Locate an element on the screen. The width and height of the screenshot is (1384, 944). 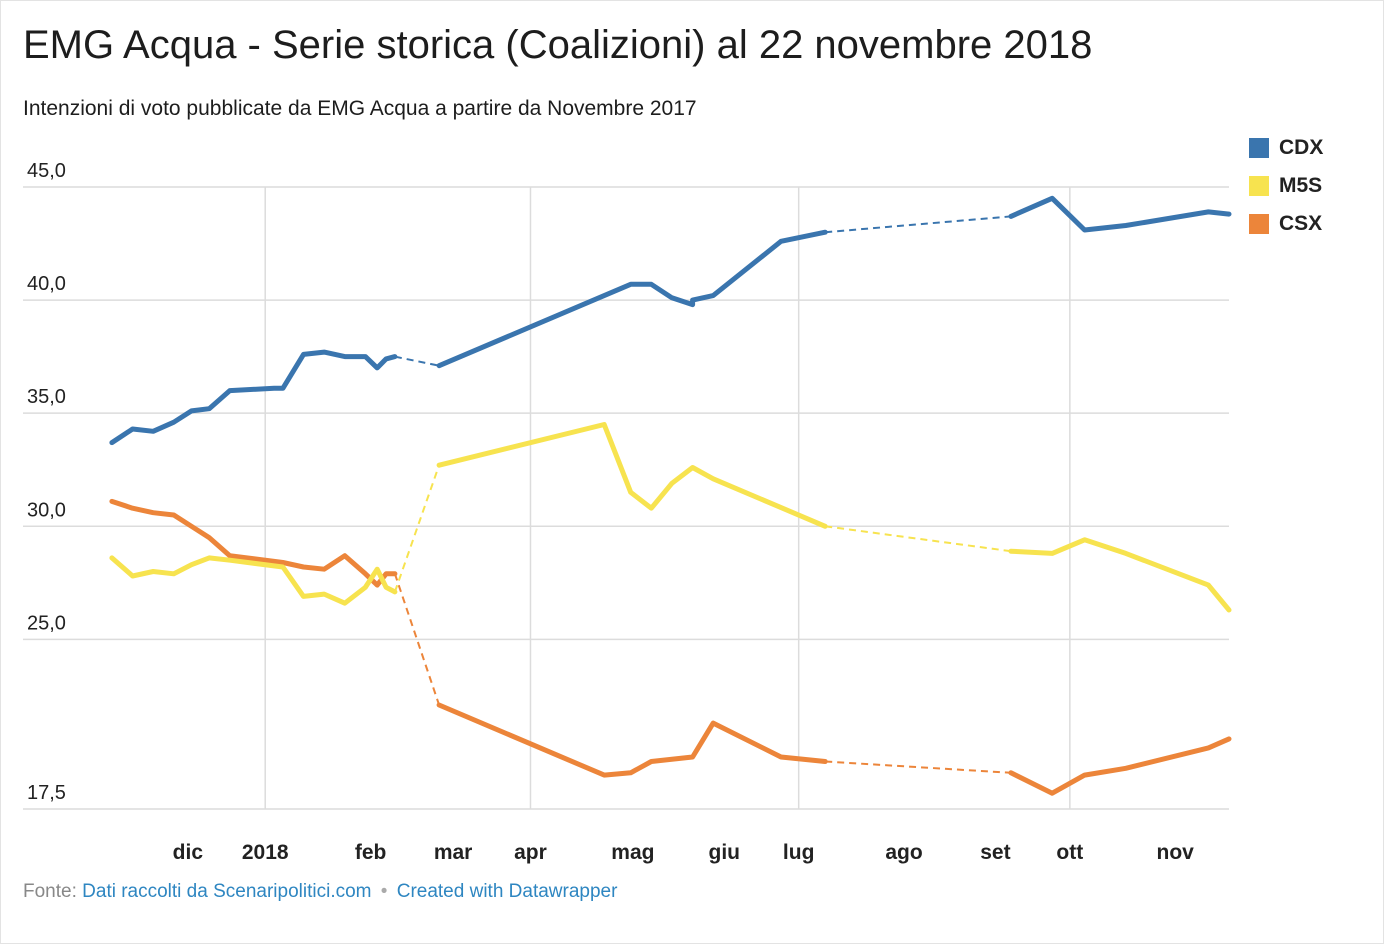
legend-label-csx: CSX is located at coordinates (1301, 223).